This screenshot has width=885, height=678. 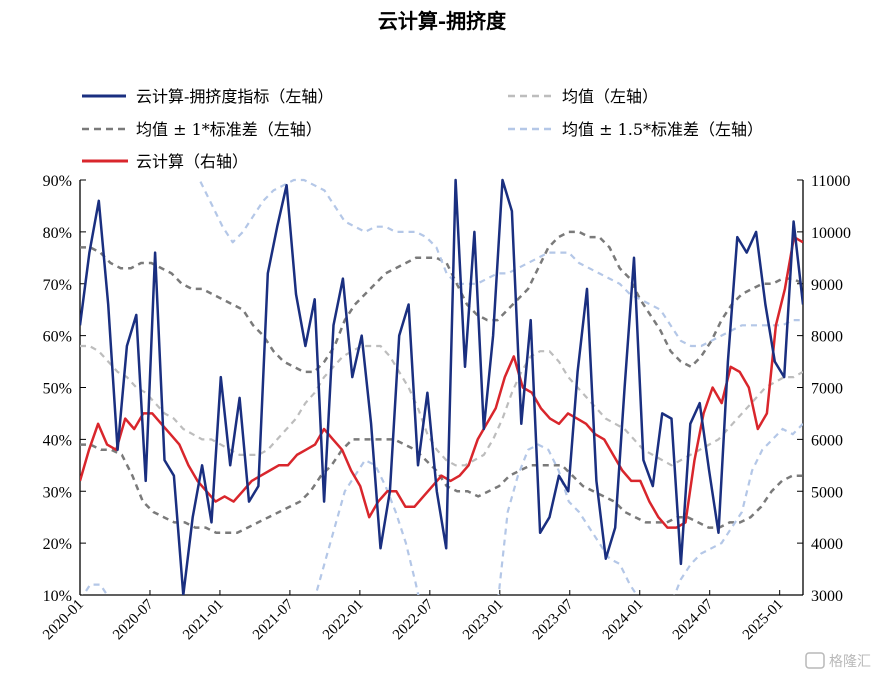 I want to click on left-y-tick-label: 50%, so click(x=57, y=389).